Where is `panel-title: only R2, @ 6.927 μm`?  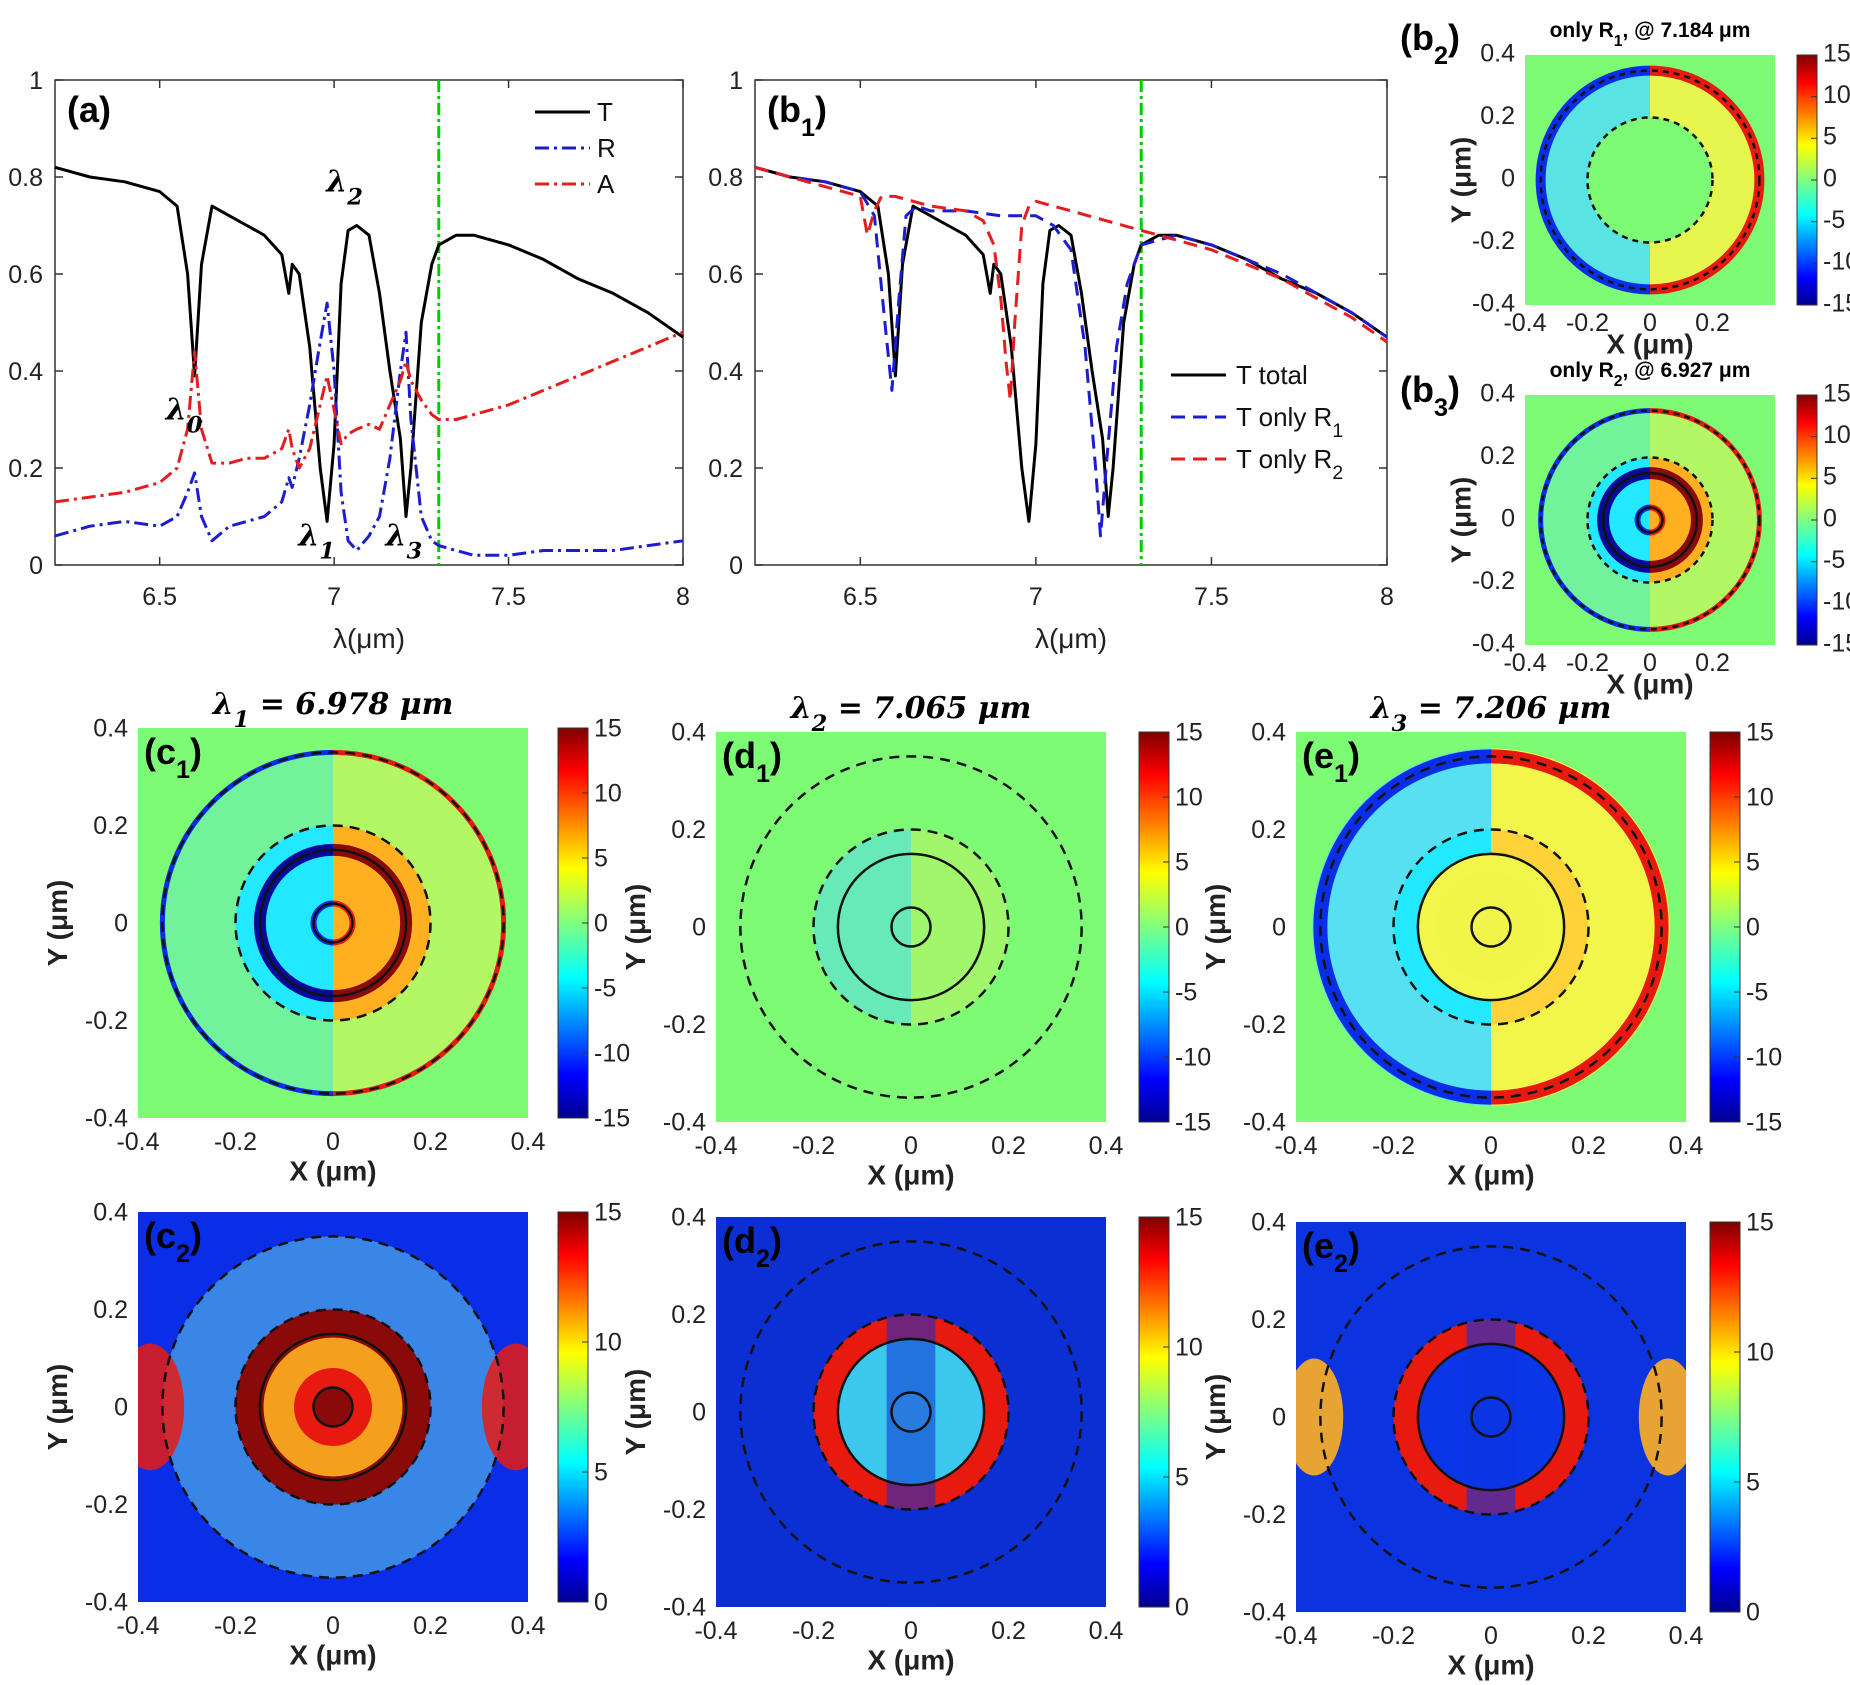
panel-title: only R2, @ 6.927 μm is located at coordinates (1650, 374).